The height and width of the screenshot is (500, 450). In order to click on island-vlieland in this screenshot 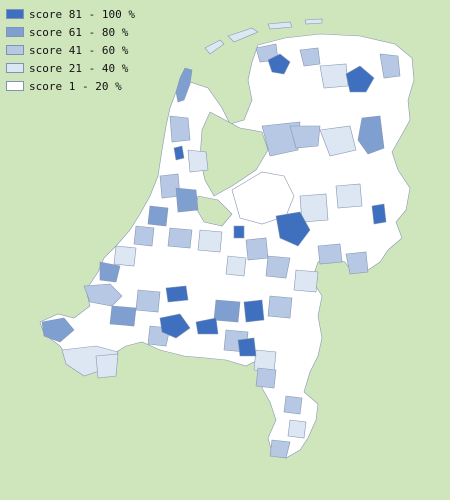, I will do `click(214, 47)`.